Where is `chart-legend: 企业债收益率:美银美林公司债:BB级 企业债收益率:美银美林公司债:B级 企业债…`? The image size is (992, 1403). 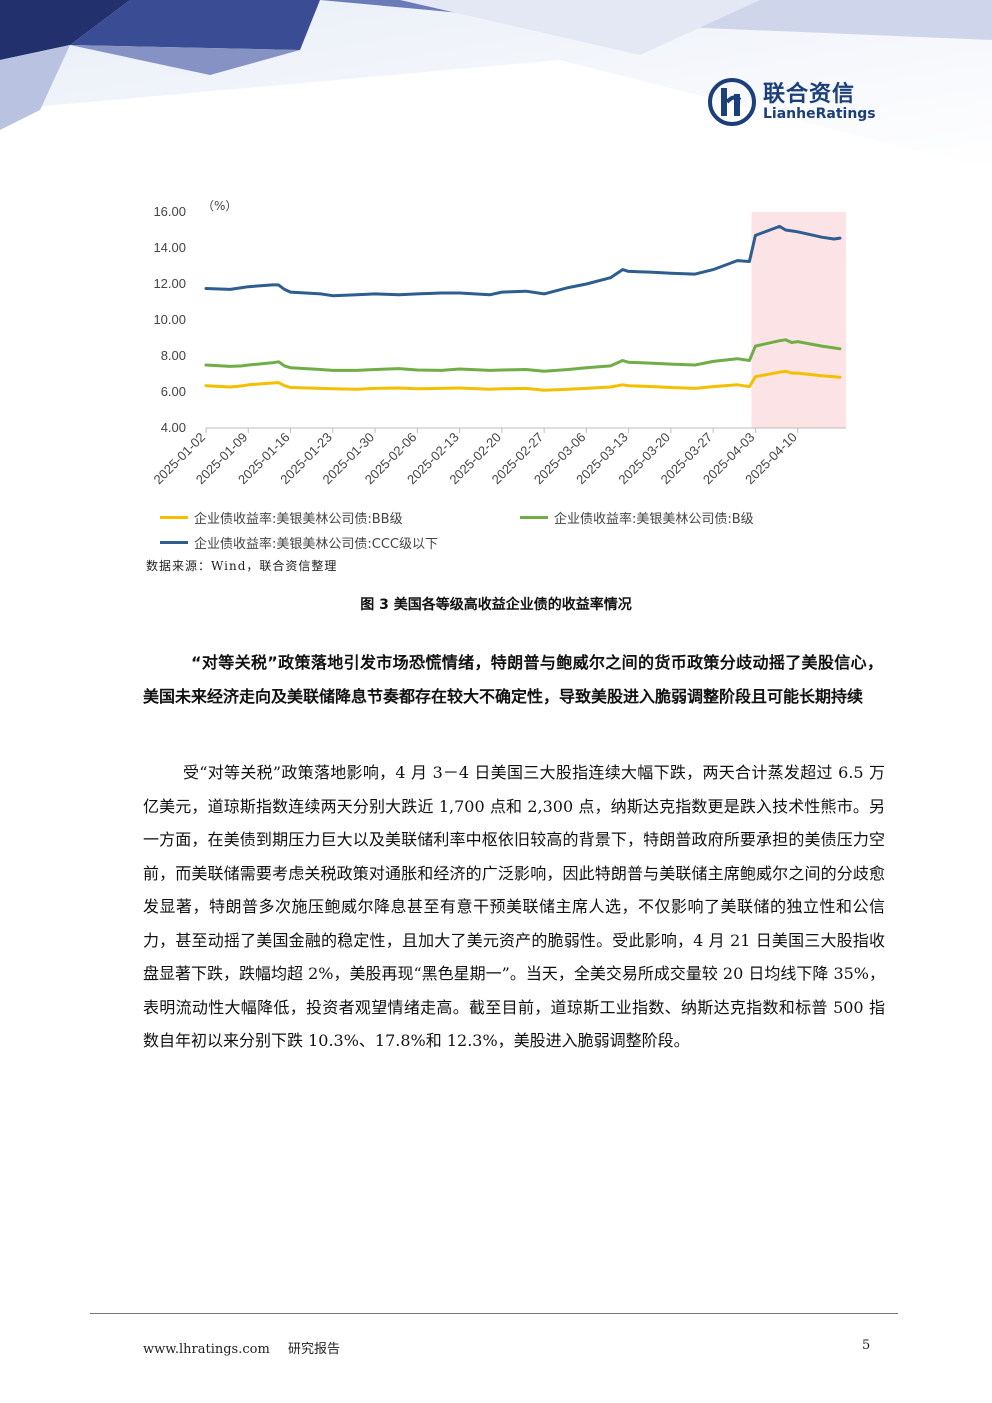 chart-legend: 企业债收益率:美银美林公司债:BB级 企业债收益率:美银美林公司债:B级 企业债… is located at coordinates (510, 532).